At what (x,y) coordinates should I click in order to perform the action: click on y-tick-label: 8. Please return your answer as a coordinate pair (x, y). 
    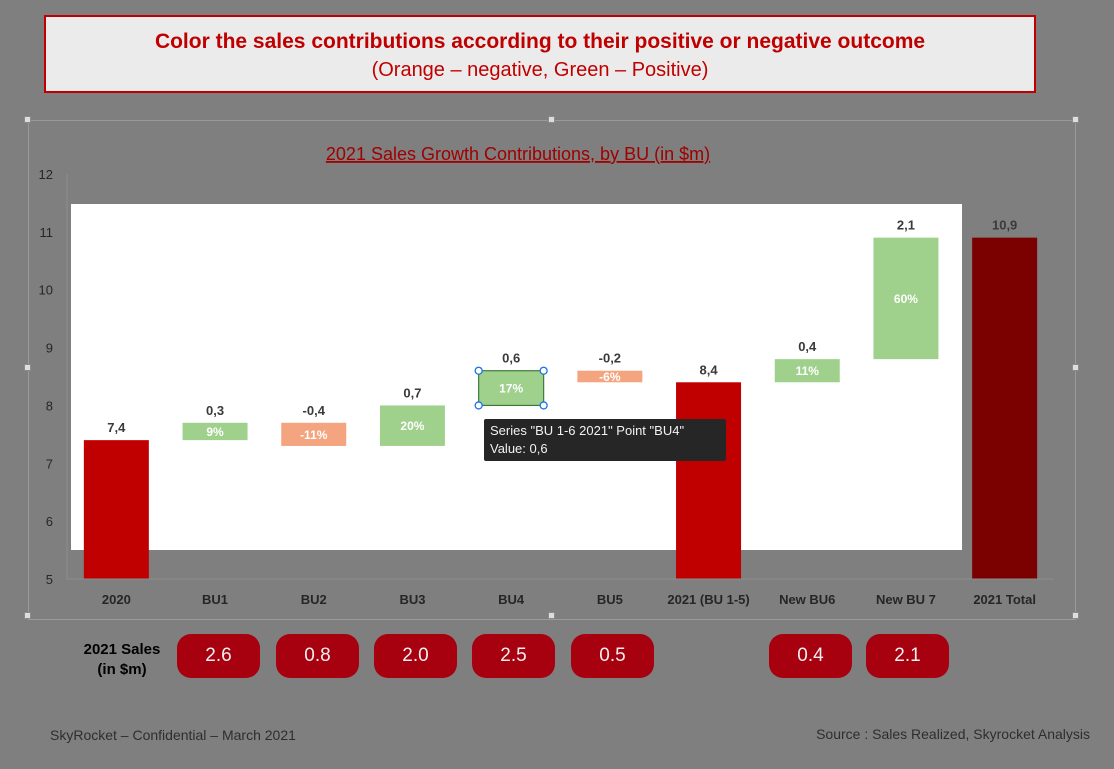
    Looking at the image, I should click on (49, 405).